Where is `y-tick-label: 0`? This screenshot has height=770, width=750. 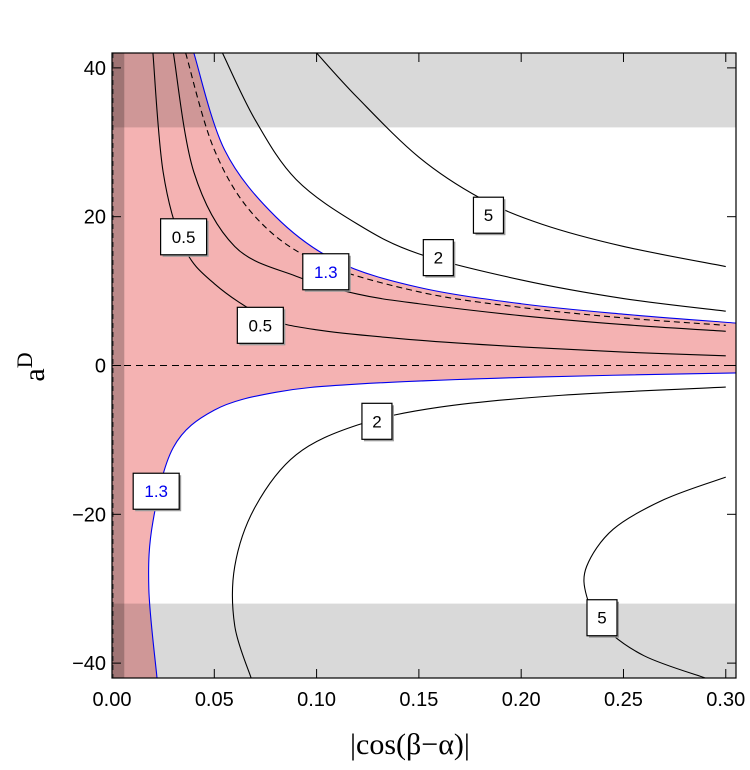 y-tick-label: 0 is located at coordinates (100, 367).